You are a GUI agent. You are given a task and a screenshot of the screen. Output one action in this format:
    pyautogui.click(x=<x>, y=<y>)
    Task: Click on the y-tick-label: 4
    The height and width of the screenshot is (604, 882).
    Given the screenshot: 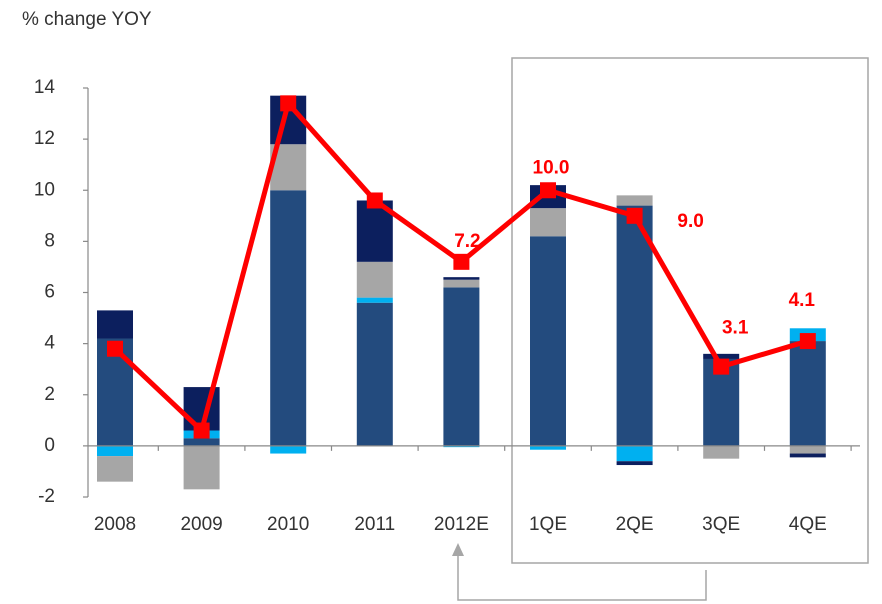 What is the action you would take?
    pyautogui.click(x=49, y=343)
    